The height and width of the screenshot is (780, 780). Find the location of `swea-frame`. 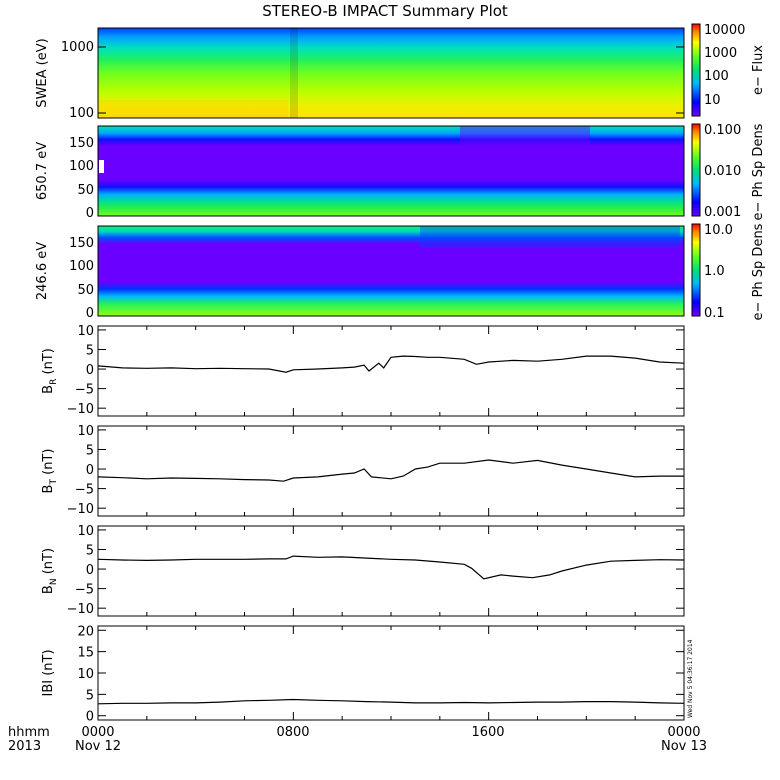

swea-frame is located at coordinates (391, 73).